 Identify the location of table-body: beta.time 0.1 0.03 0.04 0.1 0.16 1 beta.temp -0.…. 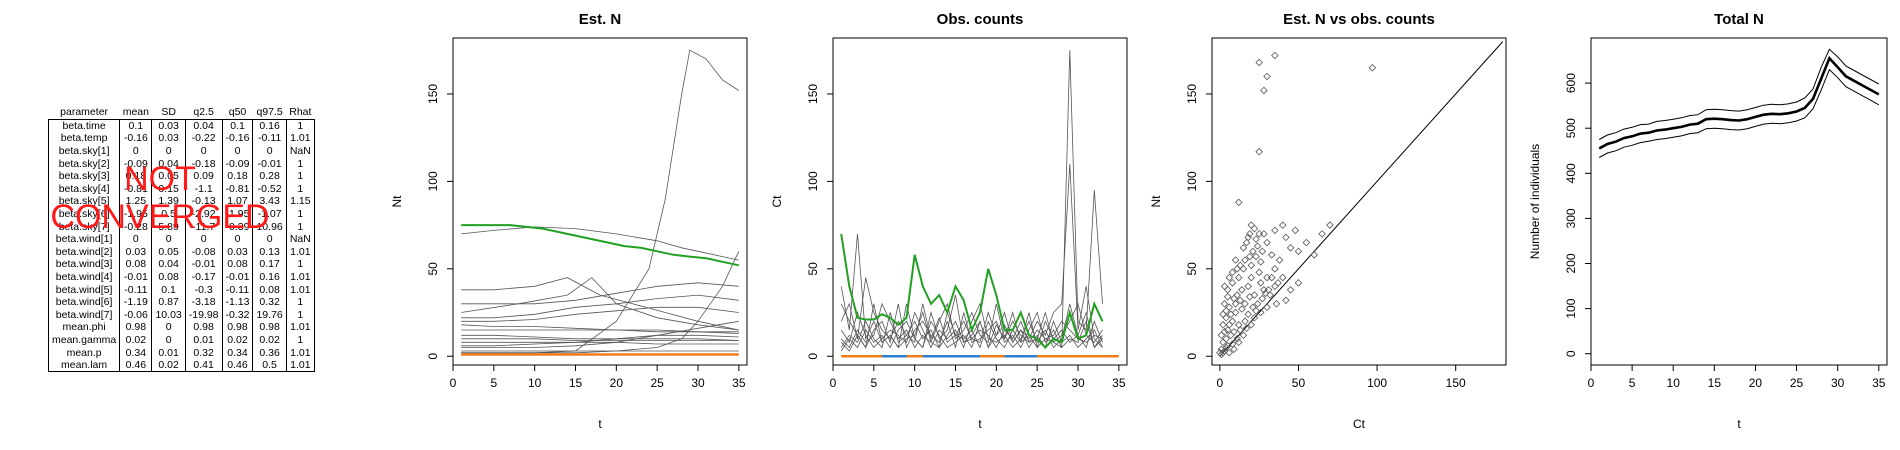
(181, 245).